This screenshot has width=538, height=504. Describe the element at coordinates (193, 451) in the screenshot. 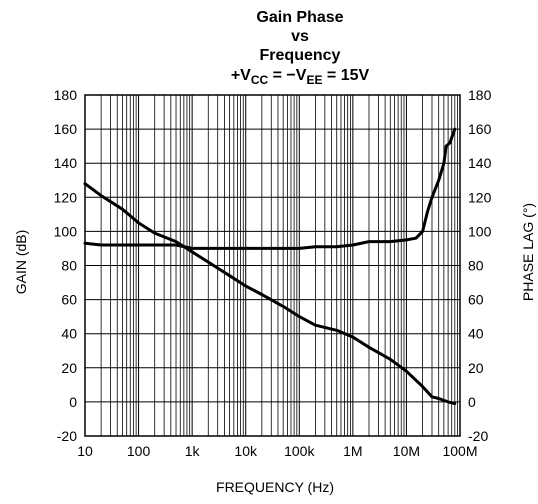

I see `x-tick-label: 1k` at that location.